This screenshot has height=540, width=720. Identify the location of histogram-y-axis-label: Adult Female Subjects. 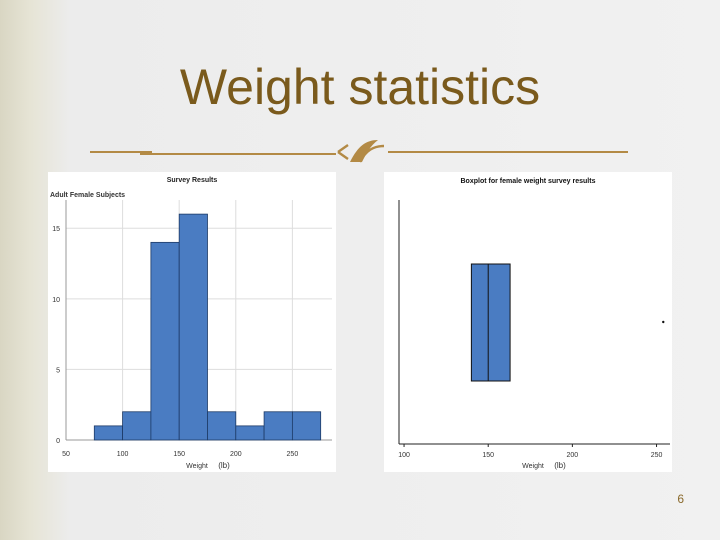
(87, 195).